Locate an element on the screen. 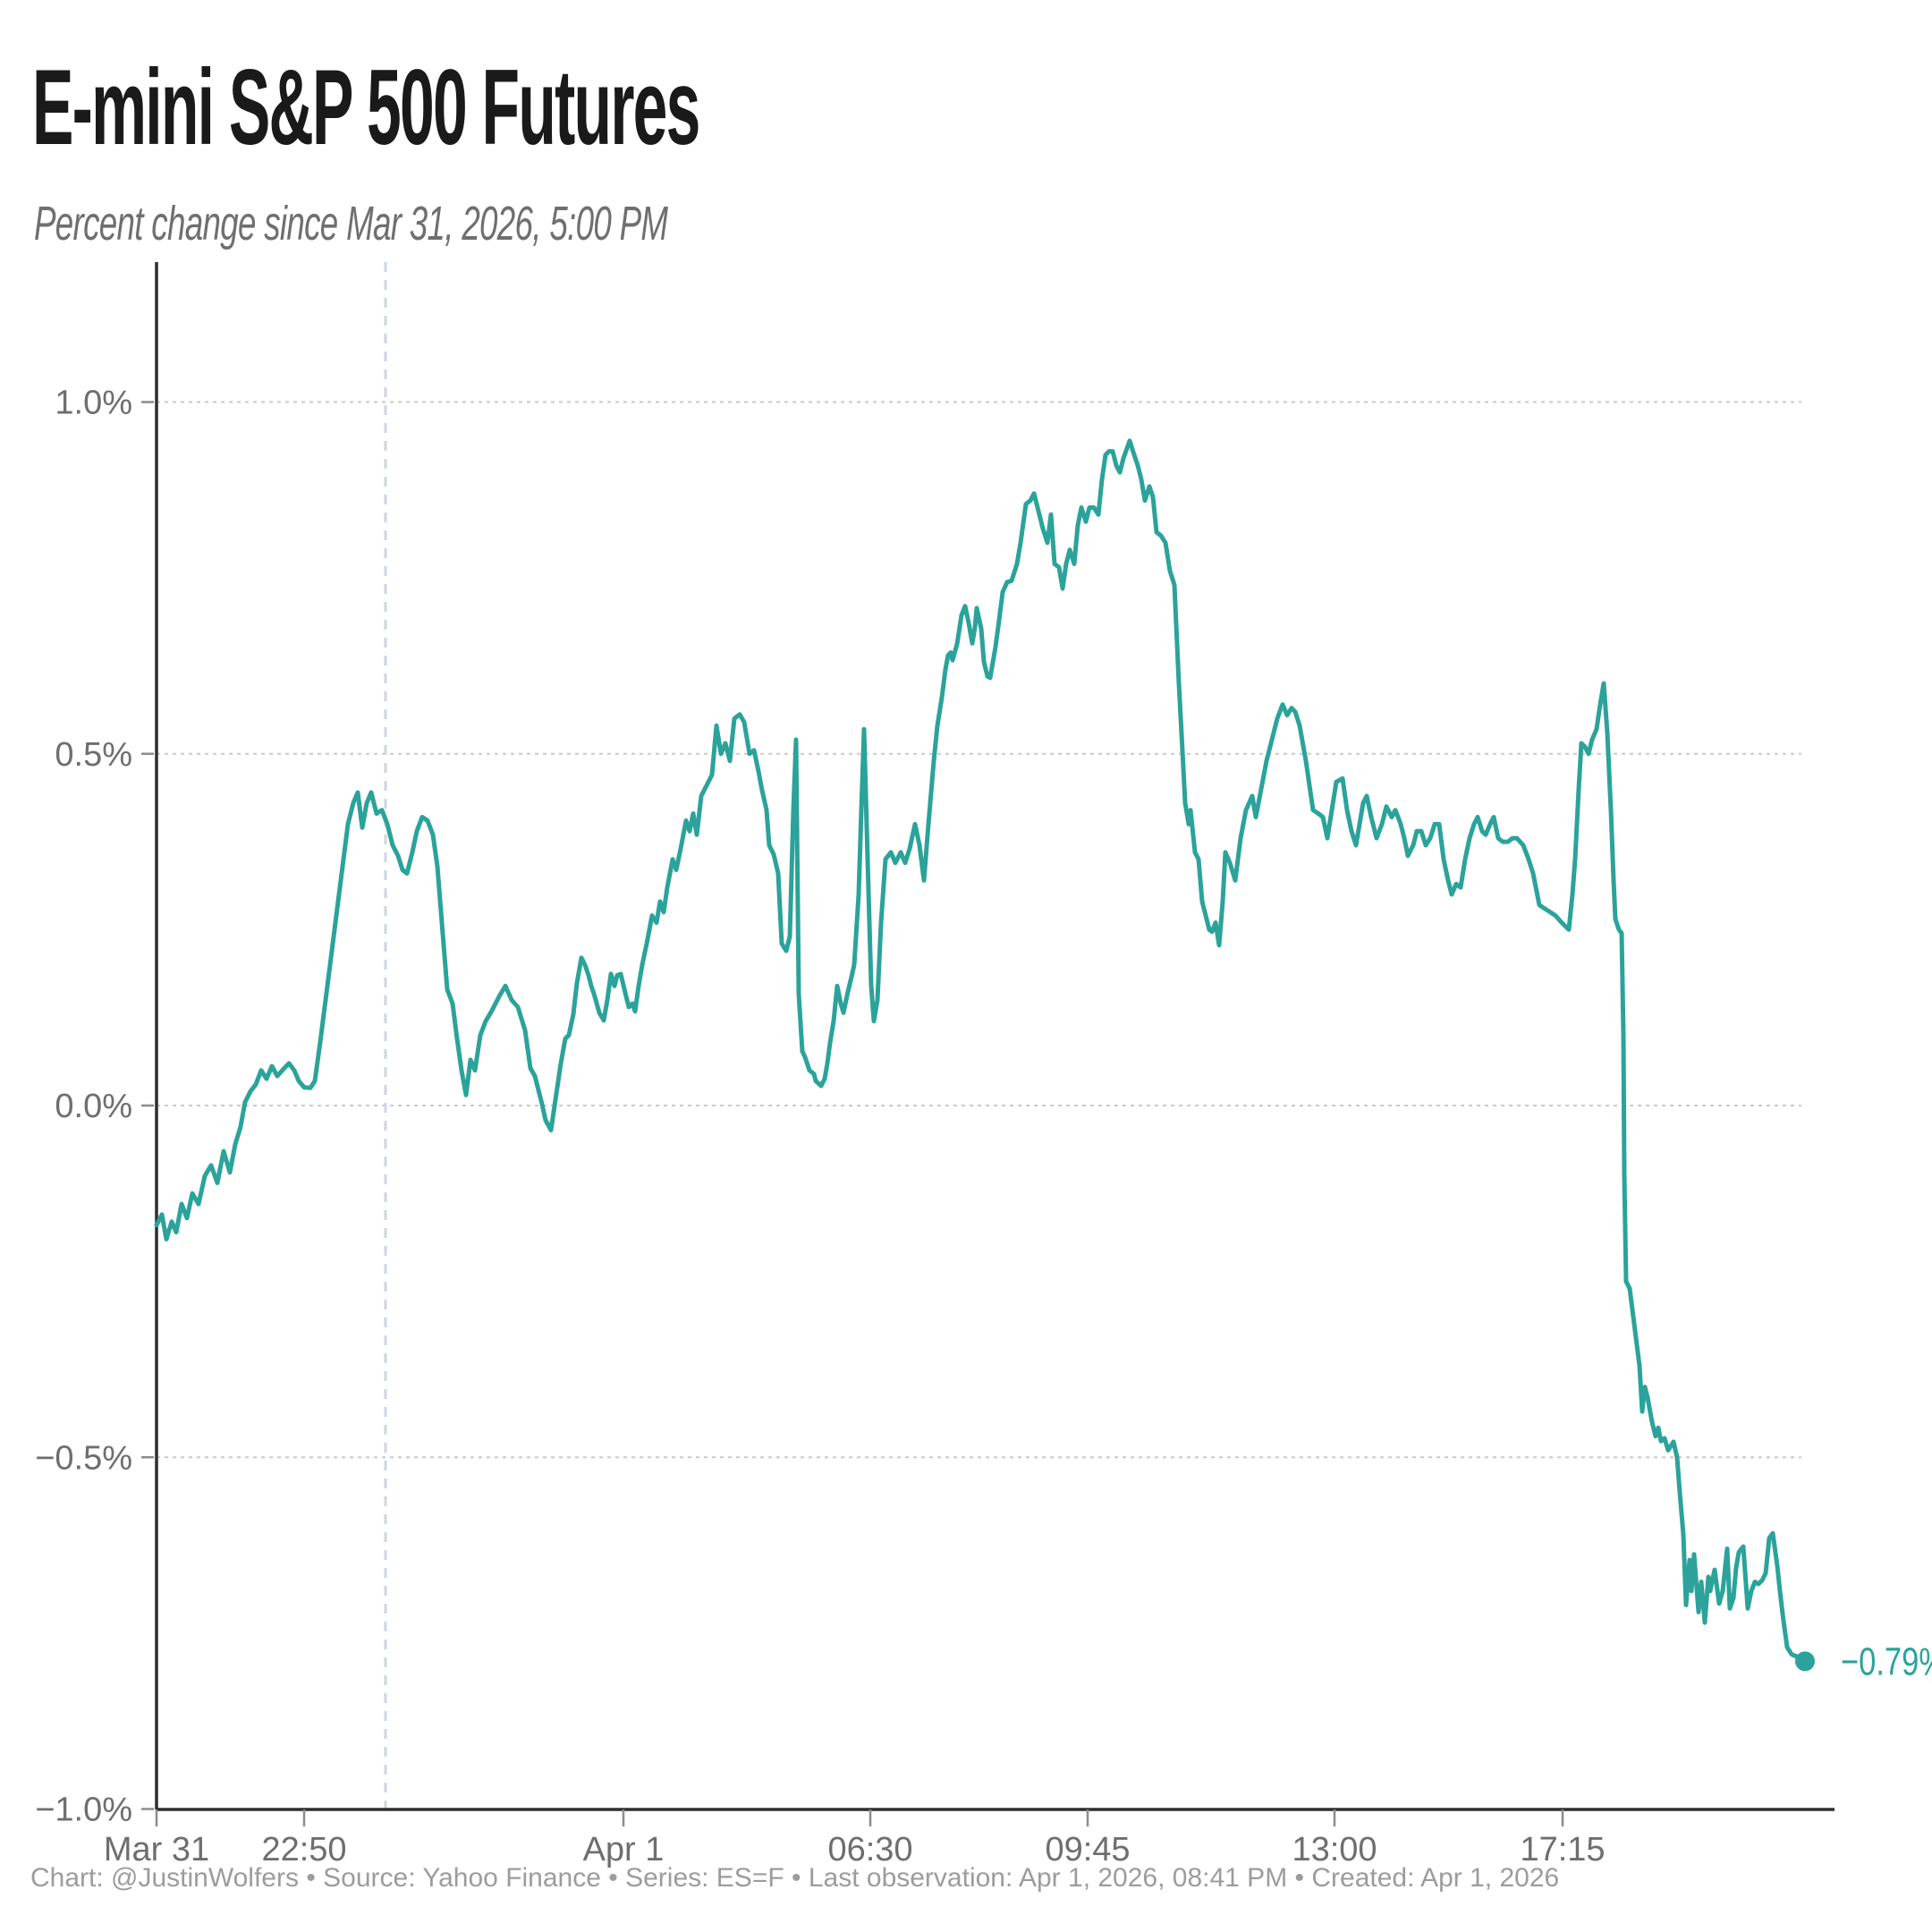  x-tick-label: Mar 31 is located at coordinates (156, 1849).